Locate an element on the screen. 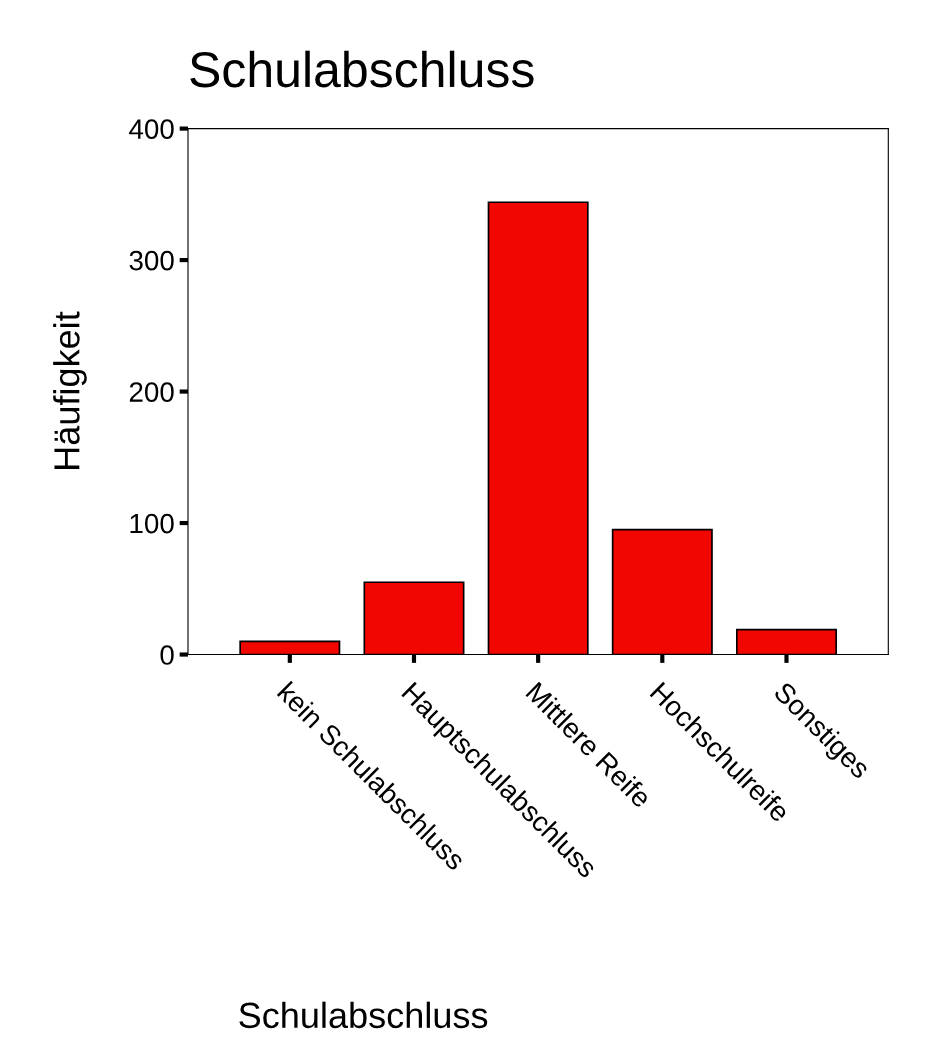  y-tick-label: 100 is located at coordinates (152, 523).